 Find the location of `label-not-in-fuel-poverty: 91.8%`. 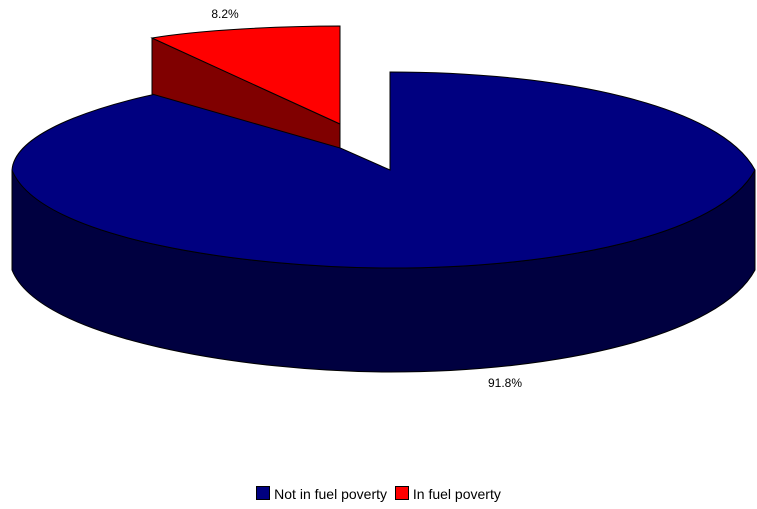

label-not-in-fuel-poverty: 91.8% is located at coordinates (505, 383).